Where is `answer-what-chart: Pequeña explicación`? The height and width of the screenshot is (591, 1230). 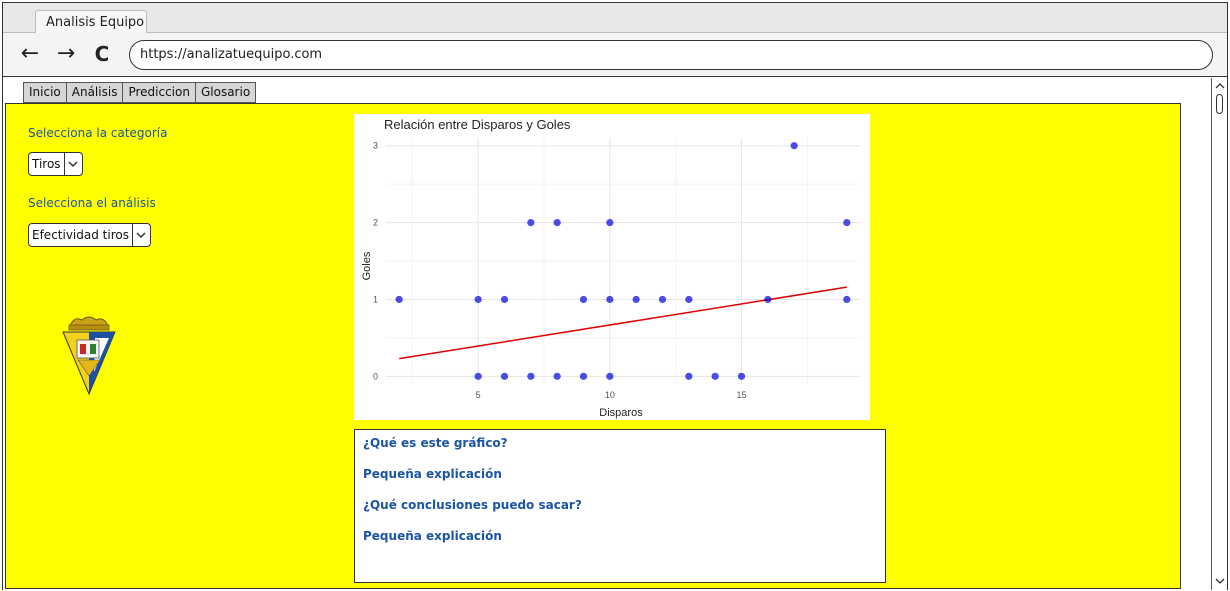 answer-what-chart: Pequeña explicación is located at coordinates (432, 474).